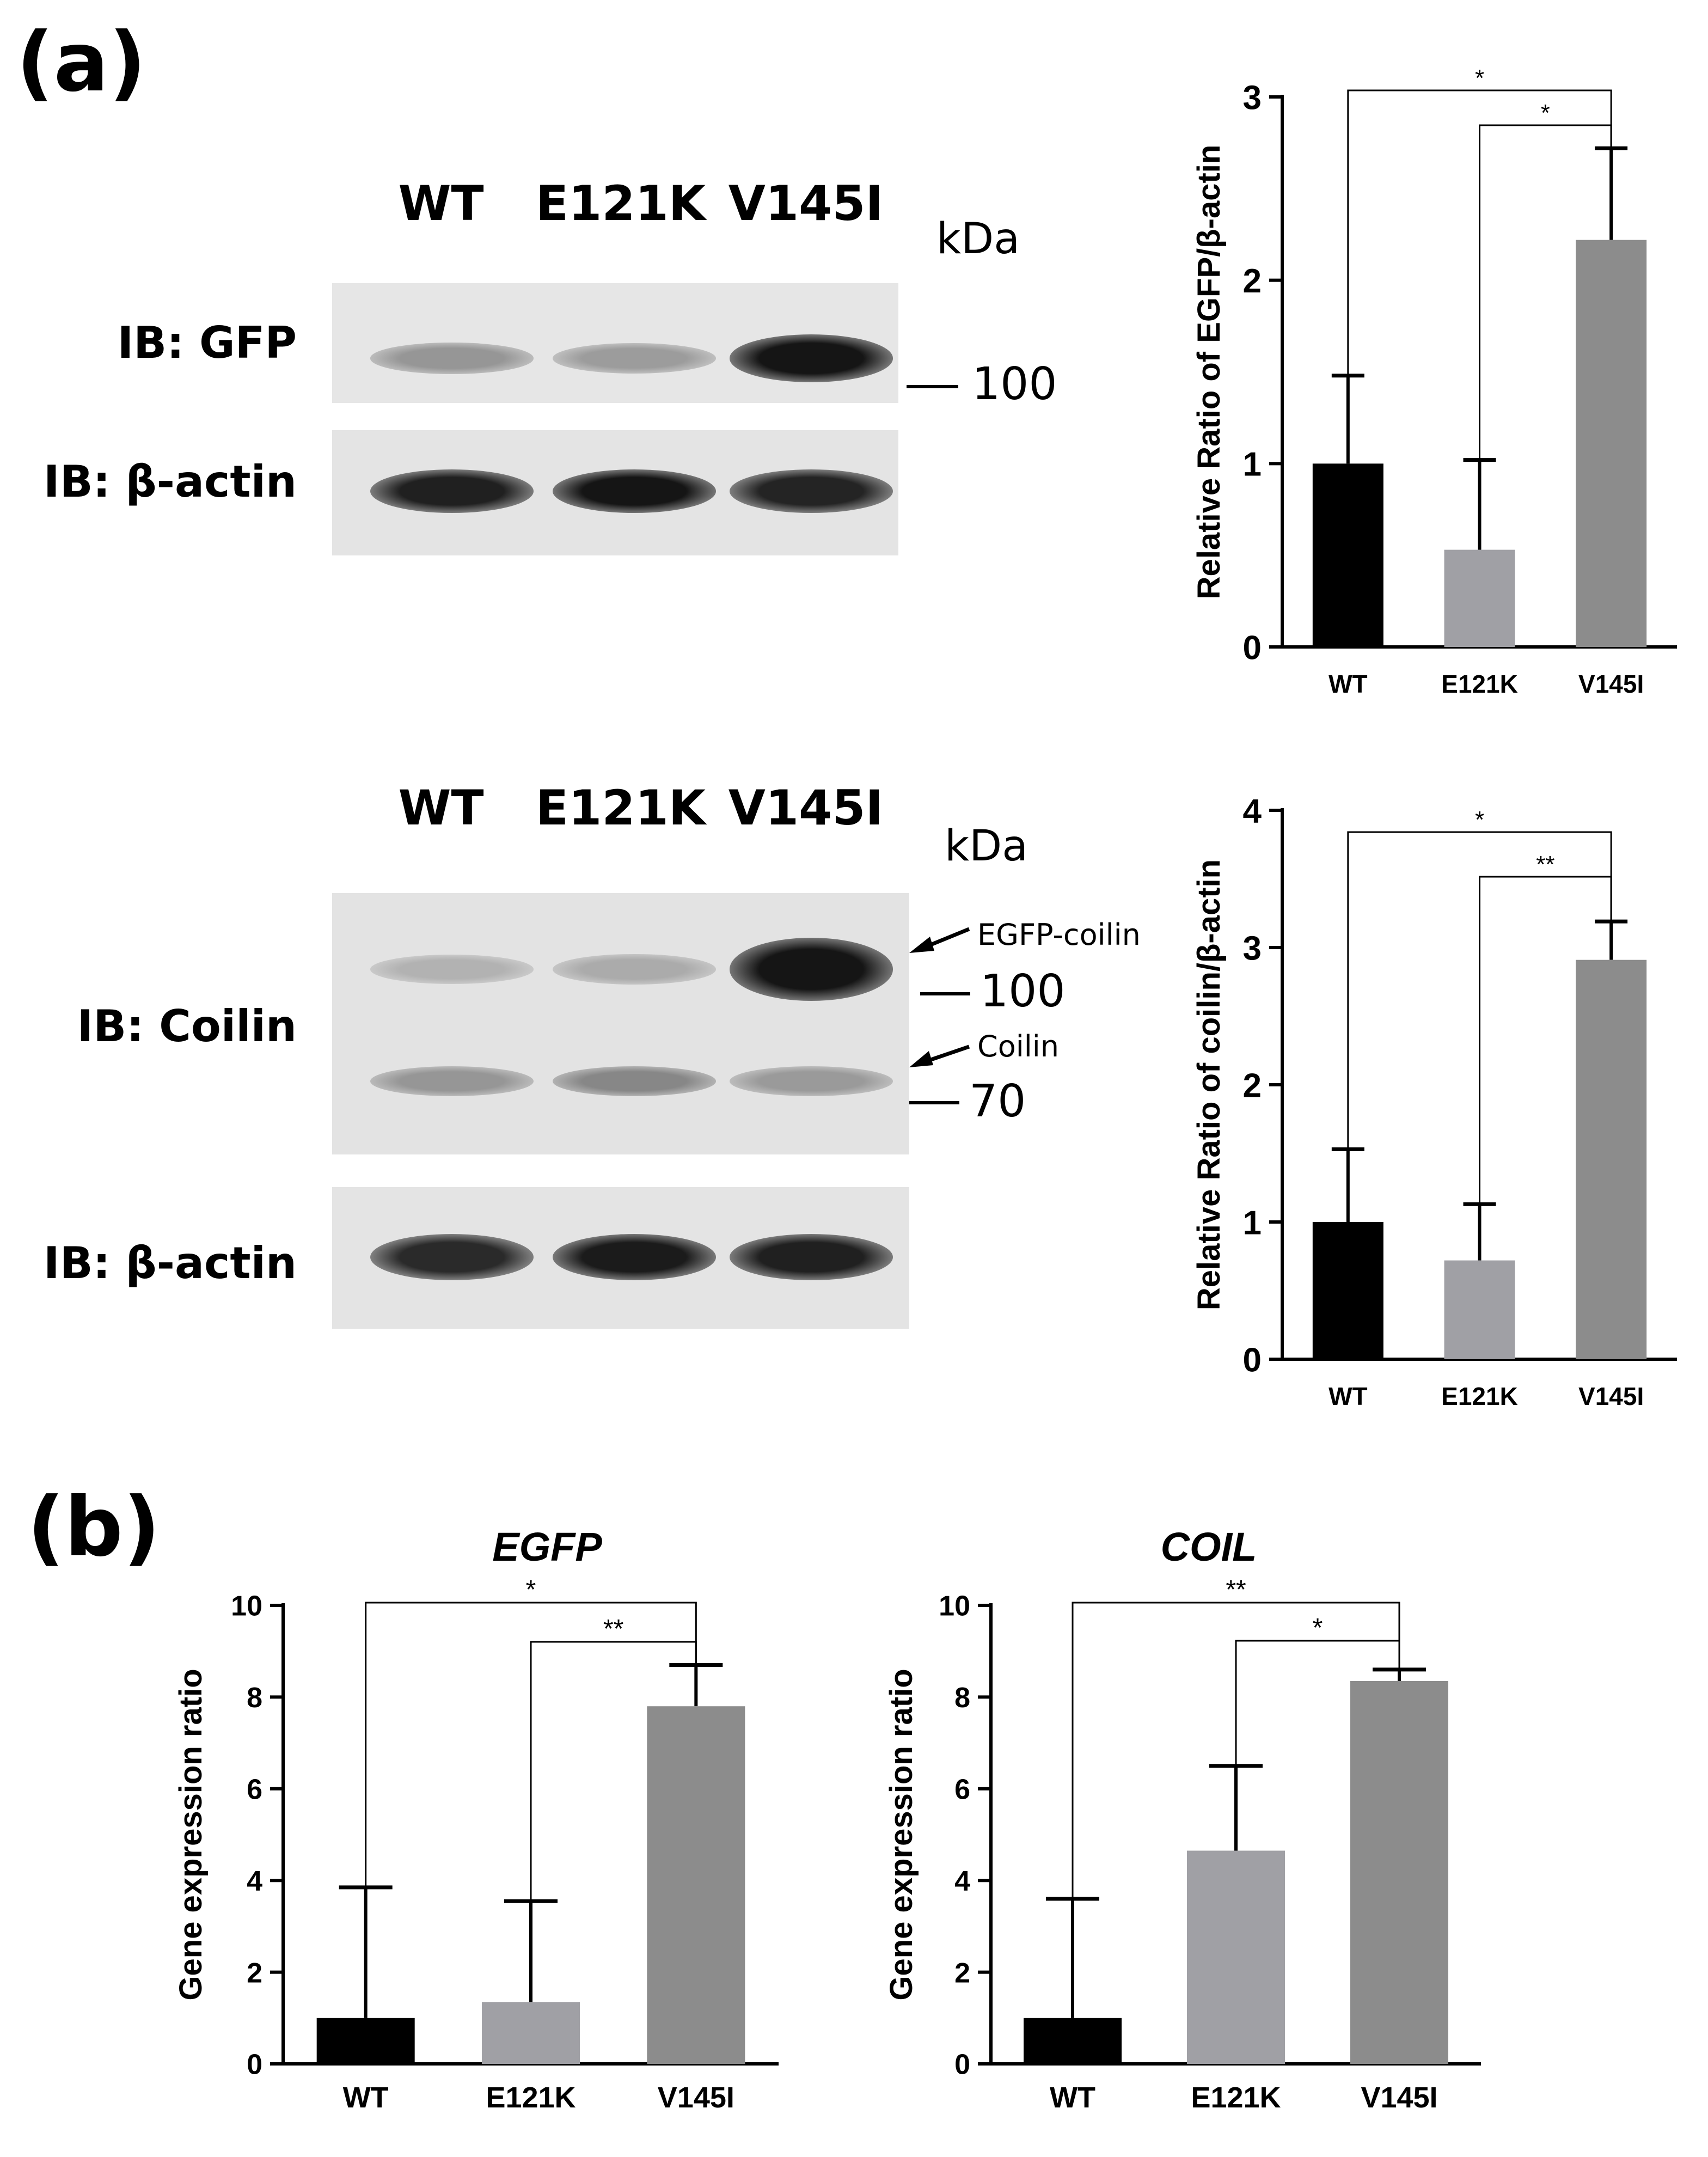 This screenshot has width=1708, height=2157. Describe the element at coordinates (1209, 372) in the screenshot. I see `y-axis-label: Relative Ratio of EGFP/β-actin` at that location.